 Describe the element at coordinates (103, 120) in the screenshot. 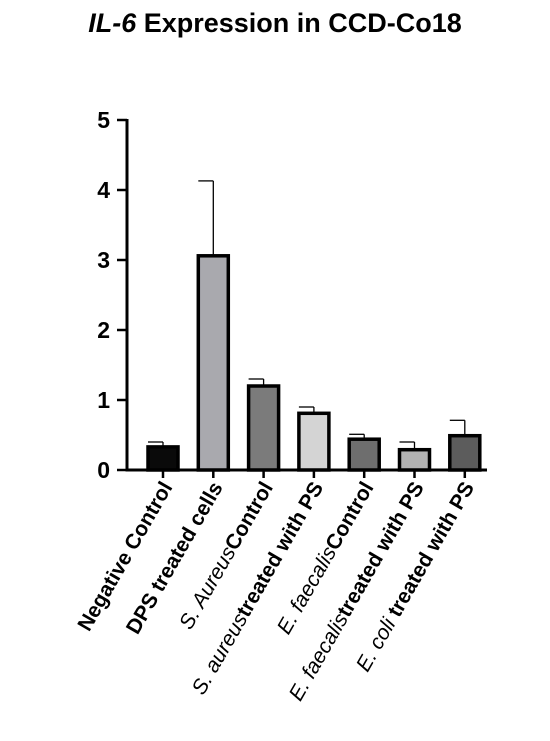

I see `y-tick-label: 5` at that location.